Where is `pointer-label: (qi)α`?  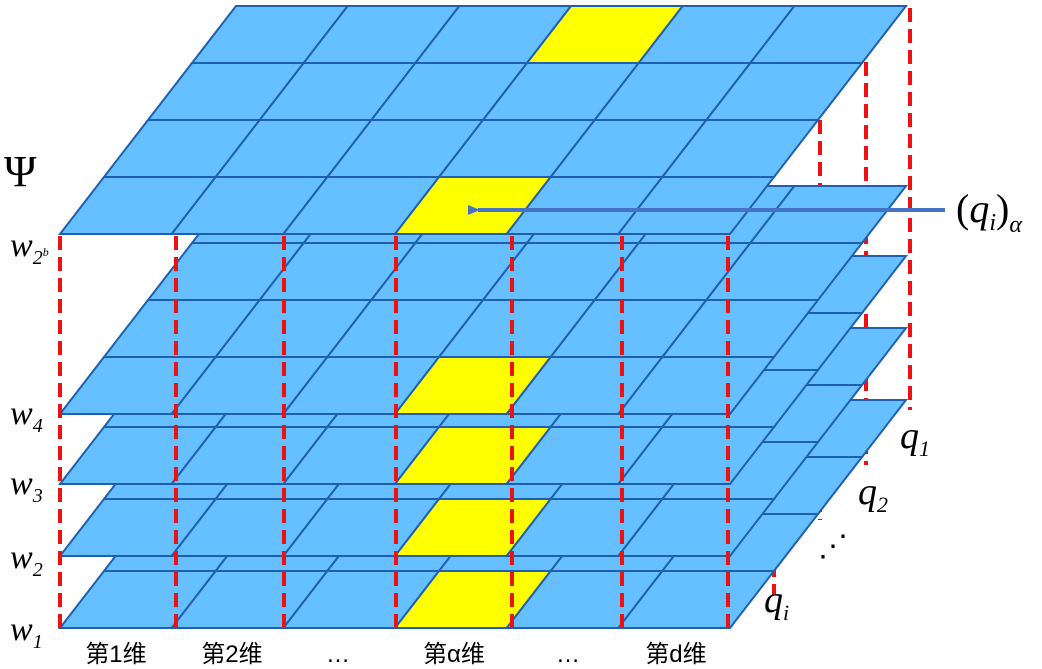
pointer-label: (qi)α is located at coordinates (989, 212).